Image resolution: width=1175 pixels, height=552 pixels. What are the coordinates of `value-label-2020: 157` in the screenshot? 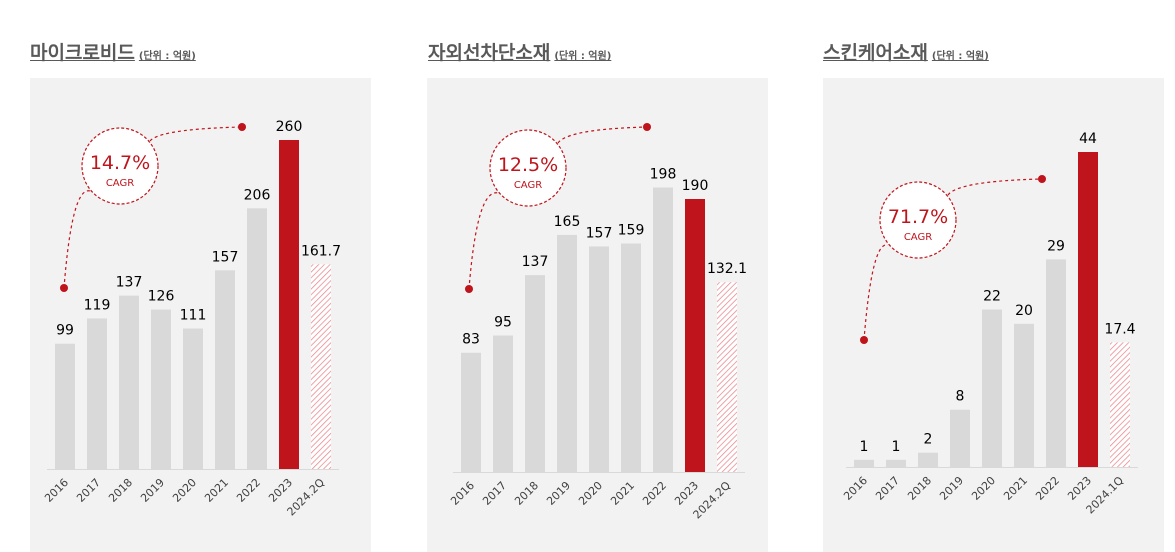 It's located at (599, 233).